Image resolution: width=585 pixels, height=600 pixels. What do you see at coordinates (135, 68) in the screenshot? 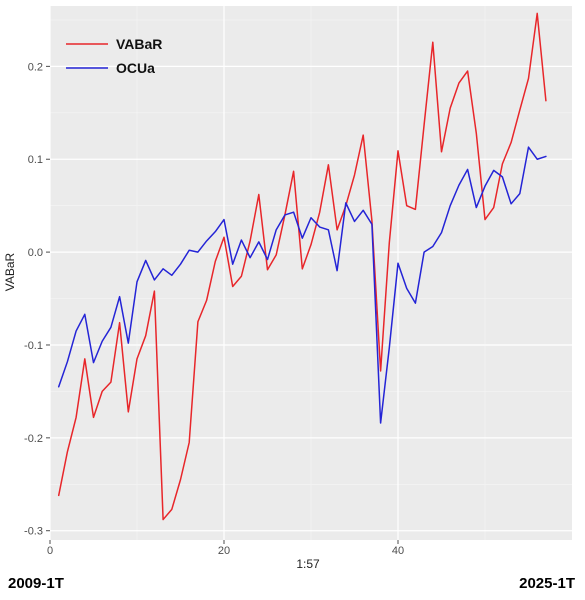
I see `legend-label-ocua: OCUa` at bounding box center [135, 68].